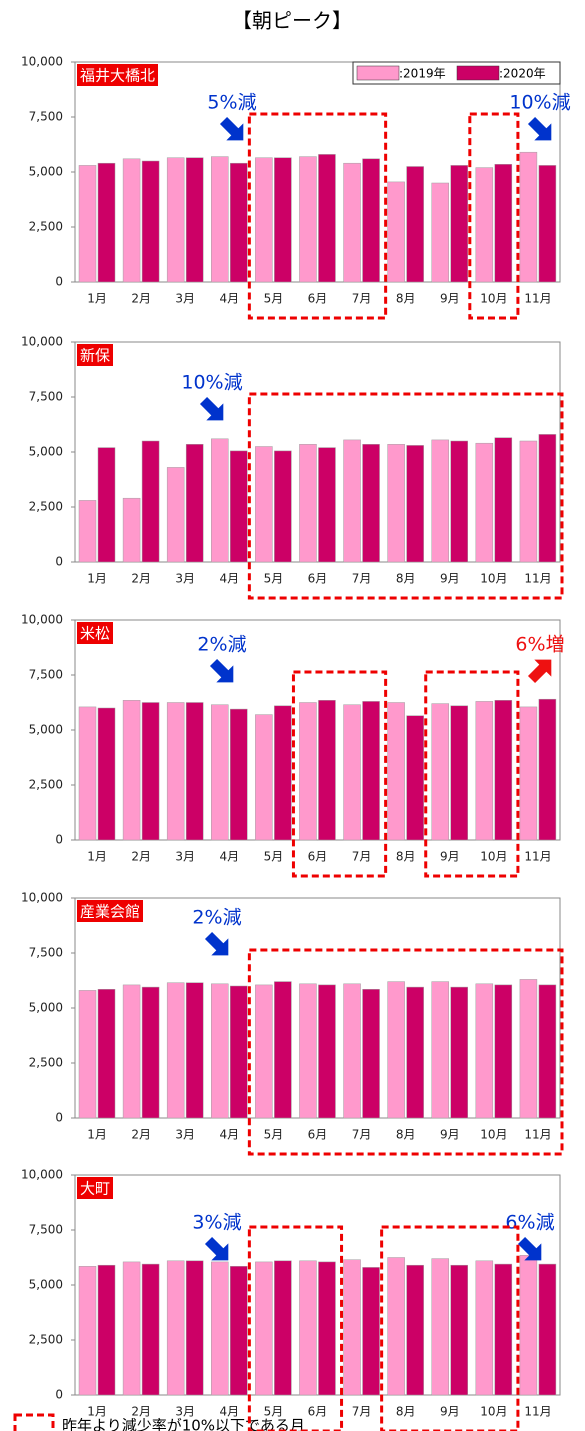 The height and width of the screenshot is (1431, 585). What do you see at coordinates (117, 76) in the screenshot?
I see `chart-name: 福井大橋北` at bounding box center [117, 76].